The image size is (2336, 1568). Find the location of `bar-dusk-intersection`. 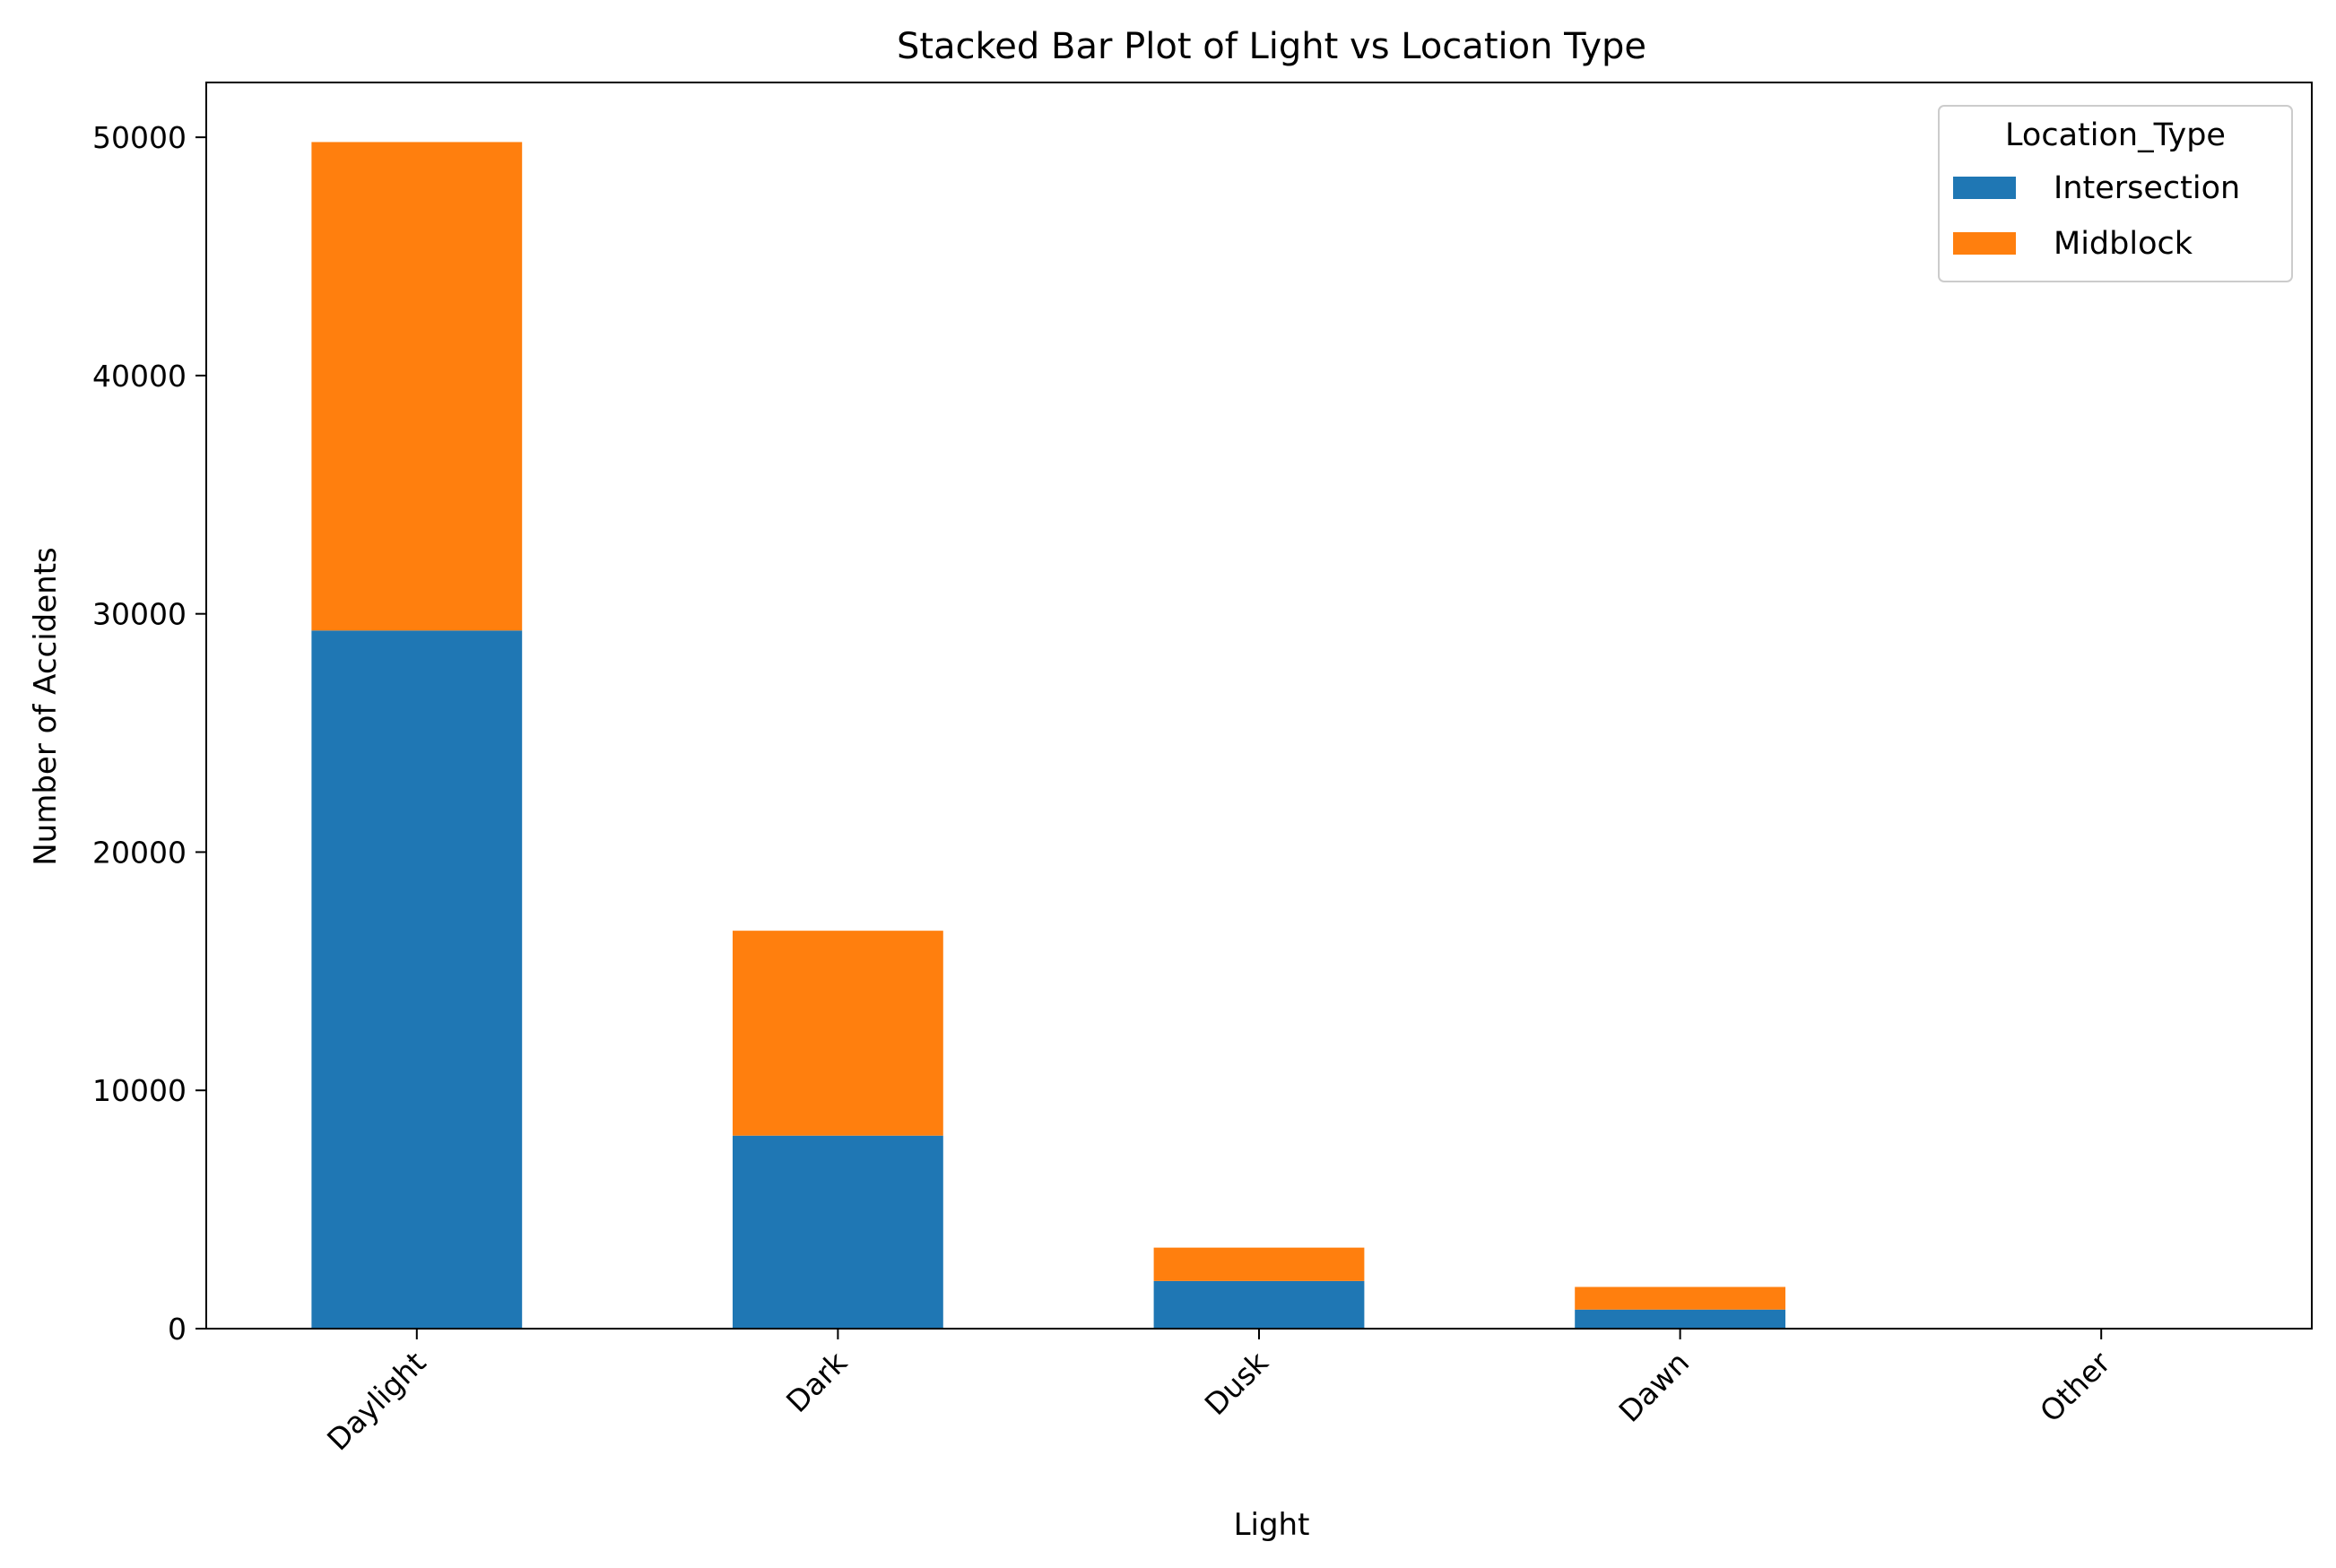

bar-dusk-intersection is located at coordinates (1259, 1304).